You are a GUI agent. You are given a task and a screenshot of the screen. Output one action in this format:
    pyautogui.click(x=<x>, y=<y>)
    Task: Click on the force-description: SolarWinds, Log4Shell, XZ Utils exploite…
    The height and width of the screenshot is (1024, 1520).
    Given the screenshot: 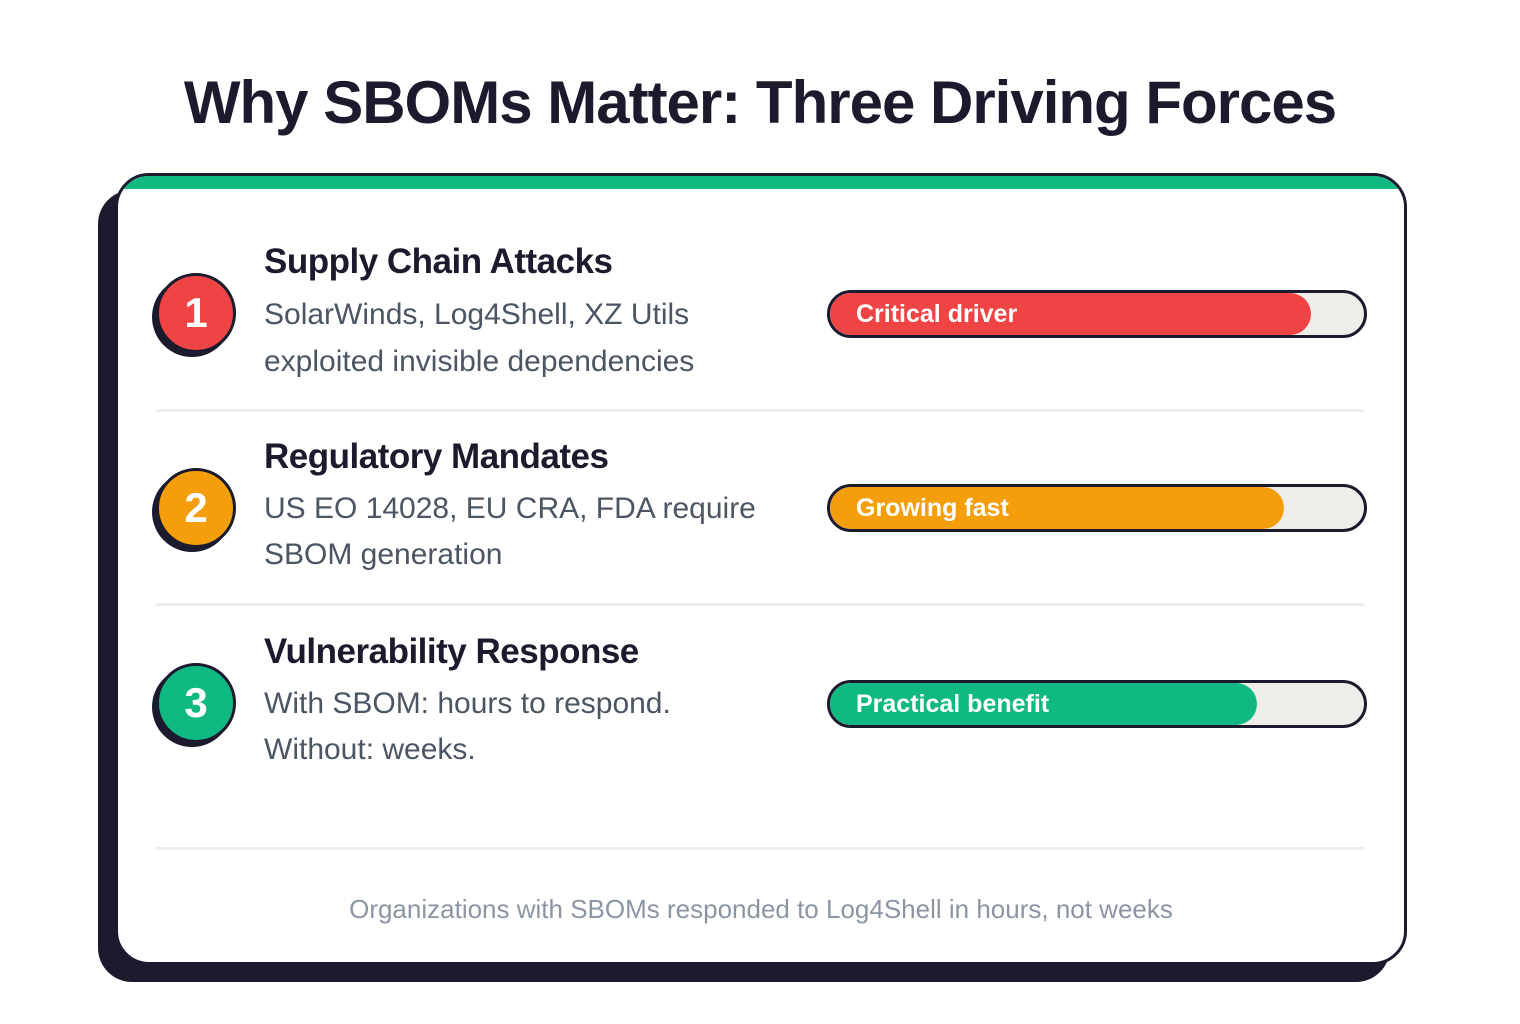 What is the action you would take?
    pyautogui.click(x=479, y=338)
    